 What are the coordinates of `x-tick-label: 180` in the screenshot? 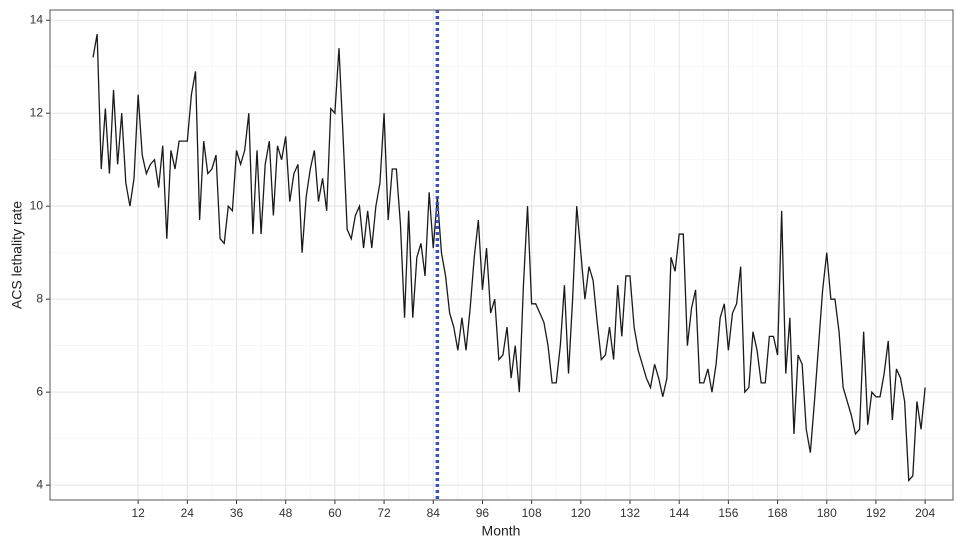 It's located at (827, 513).